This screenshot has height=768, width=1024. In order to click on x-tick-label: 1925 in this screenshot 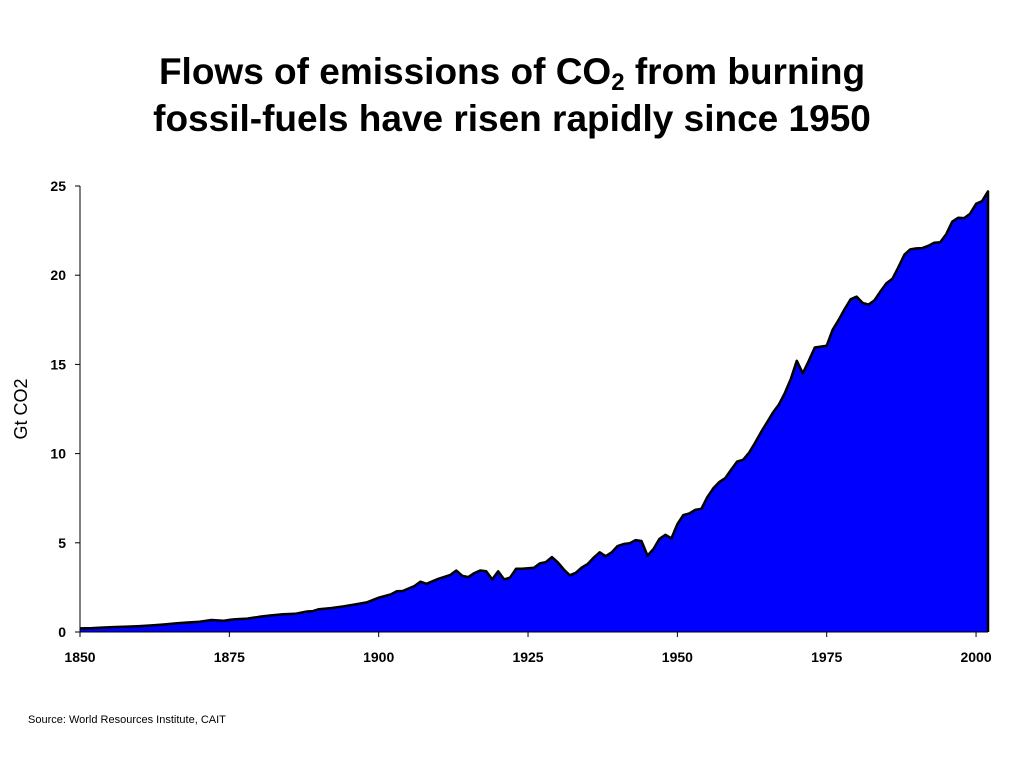, I will do `click(527, 657)`.